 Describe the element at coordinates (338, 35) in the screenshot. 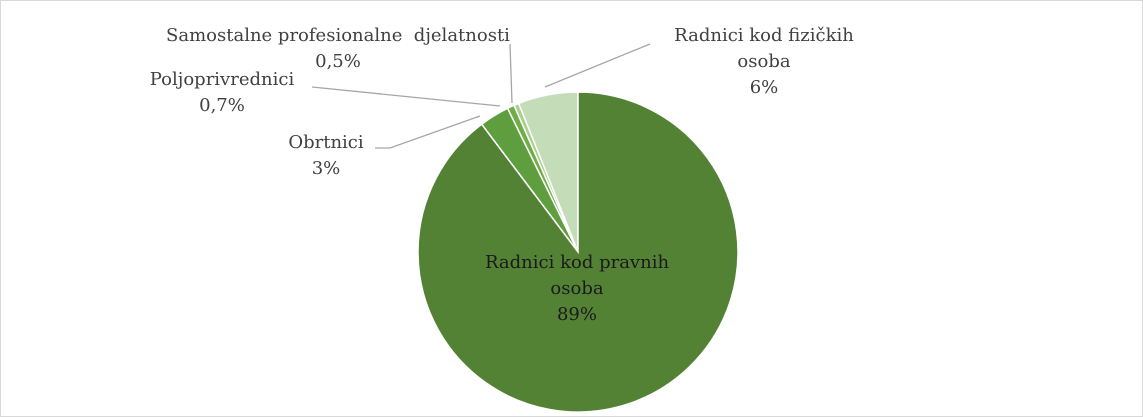

I see `category-label: Samostalne profesionalne djelatnosti` at that location.